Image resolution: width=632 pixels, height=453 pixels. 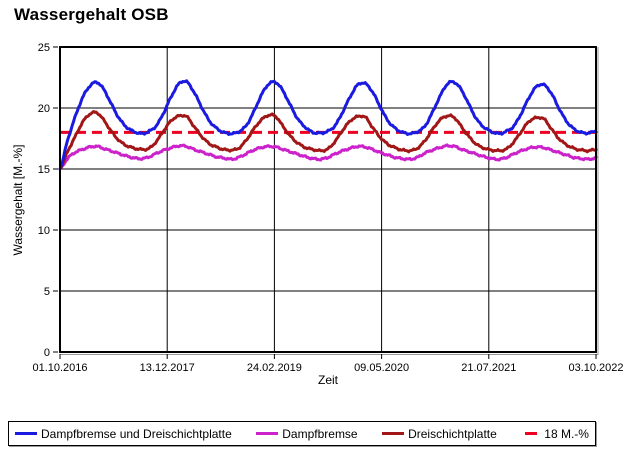 I want to click on x-tick-label: 21.07.2021, so click(x=488, y=368).